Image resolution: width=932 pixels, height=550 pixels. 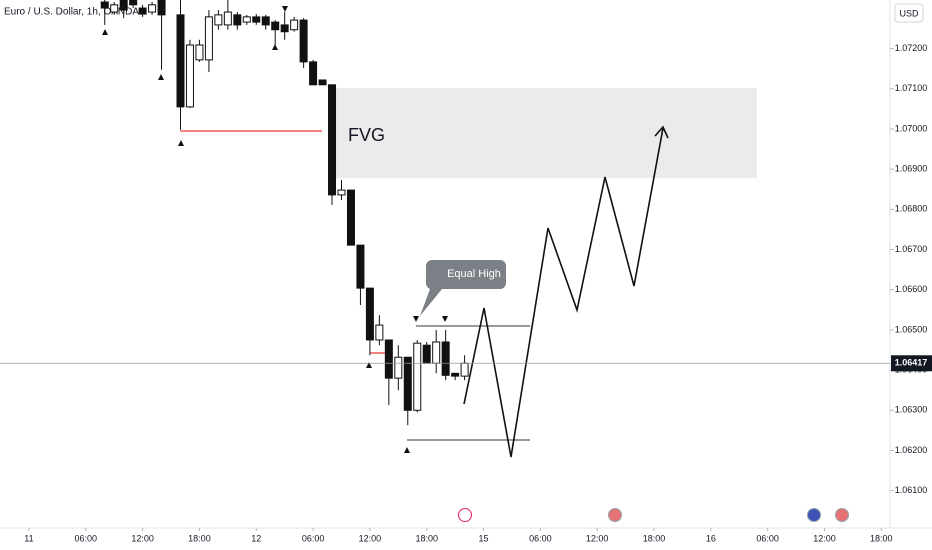 What do you see at coordinates (911, 128) in the screenshot?
I see `y-tick-label: 1.07000` at bounding box center [911, 128].